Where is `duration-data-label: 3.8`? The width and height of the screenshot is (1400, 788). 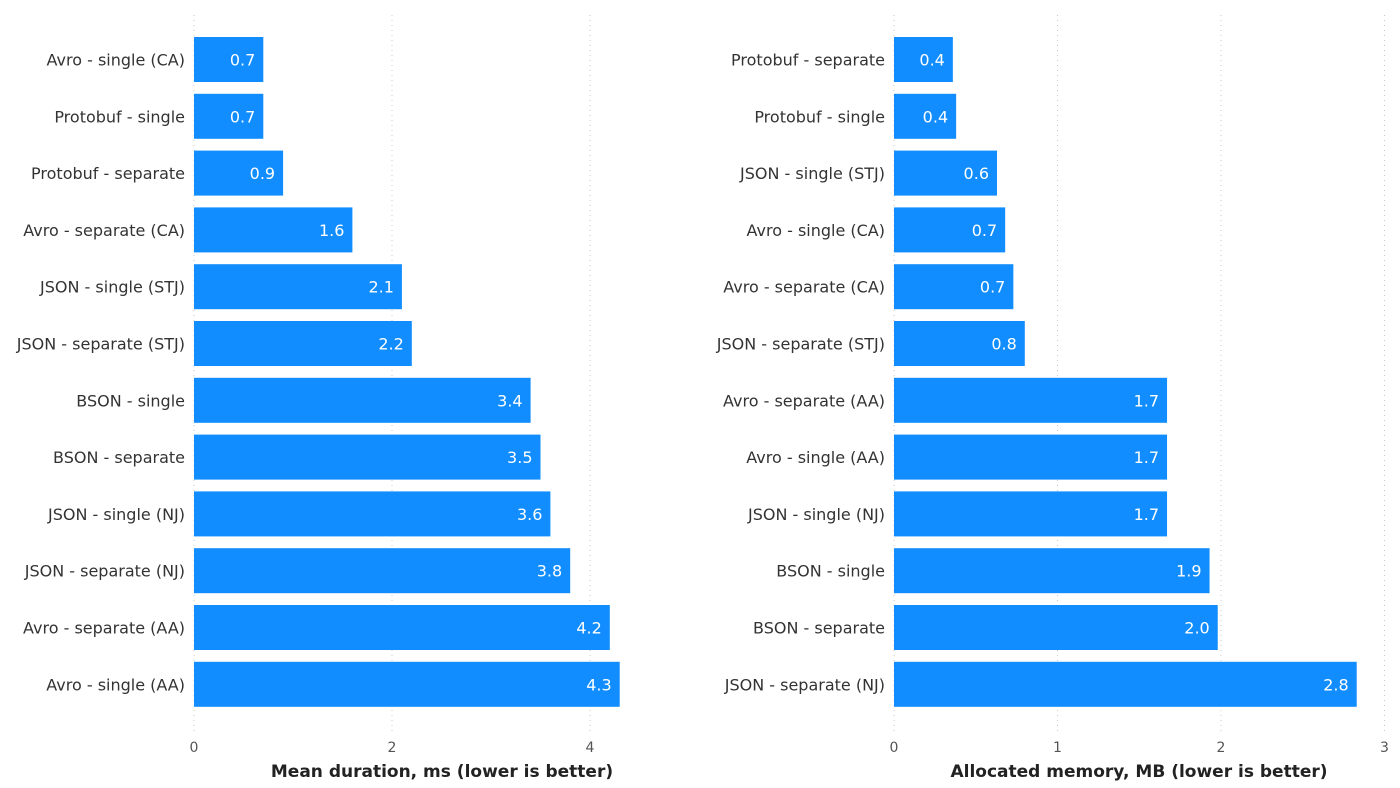 duration-data-label: 3.8 is located at coordinates (549, 571).